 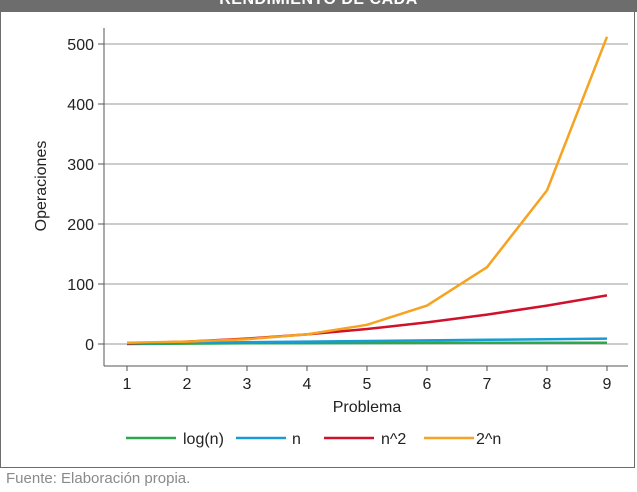 I want to click on x-tick-label: 4, so click(x=307, y=384).